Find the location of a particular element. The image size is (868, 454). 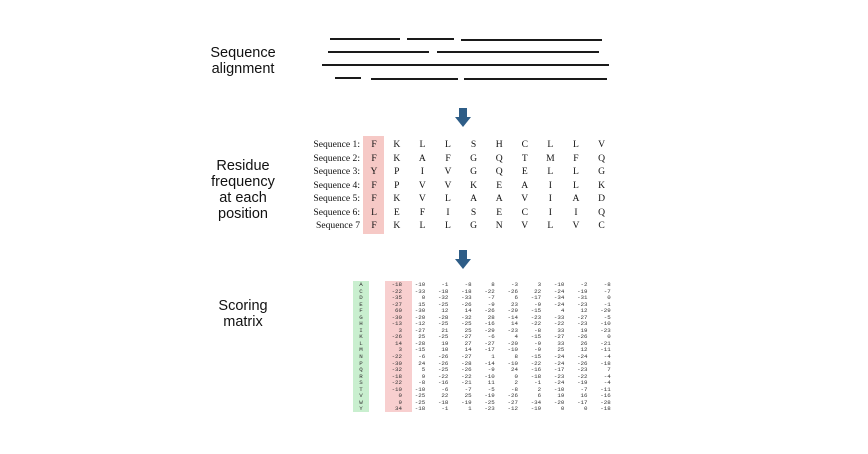

matrix-cell: 23 is located at coordinates (514, 304).